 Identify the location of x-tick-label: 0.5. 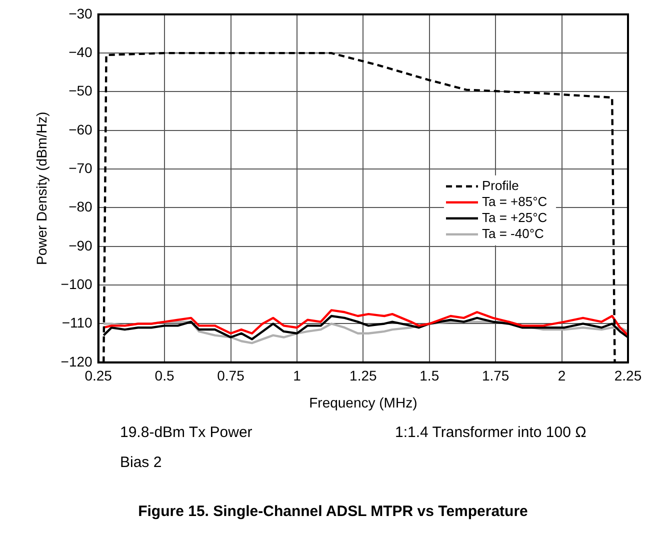
(164, 376).